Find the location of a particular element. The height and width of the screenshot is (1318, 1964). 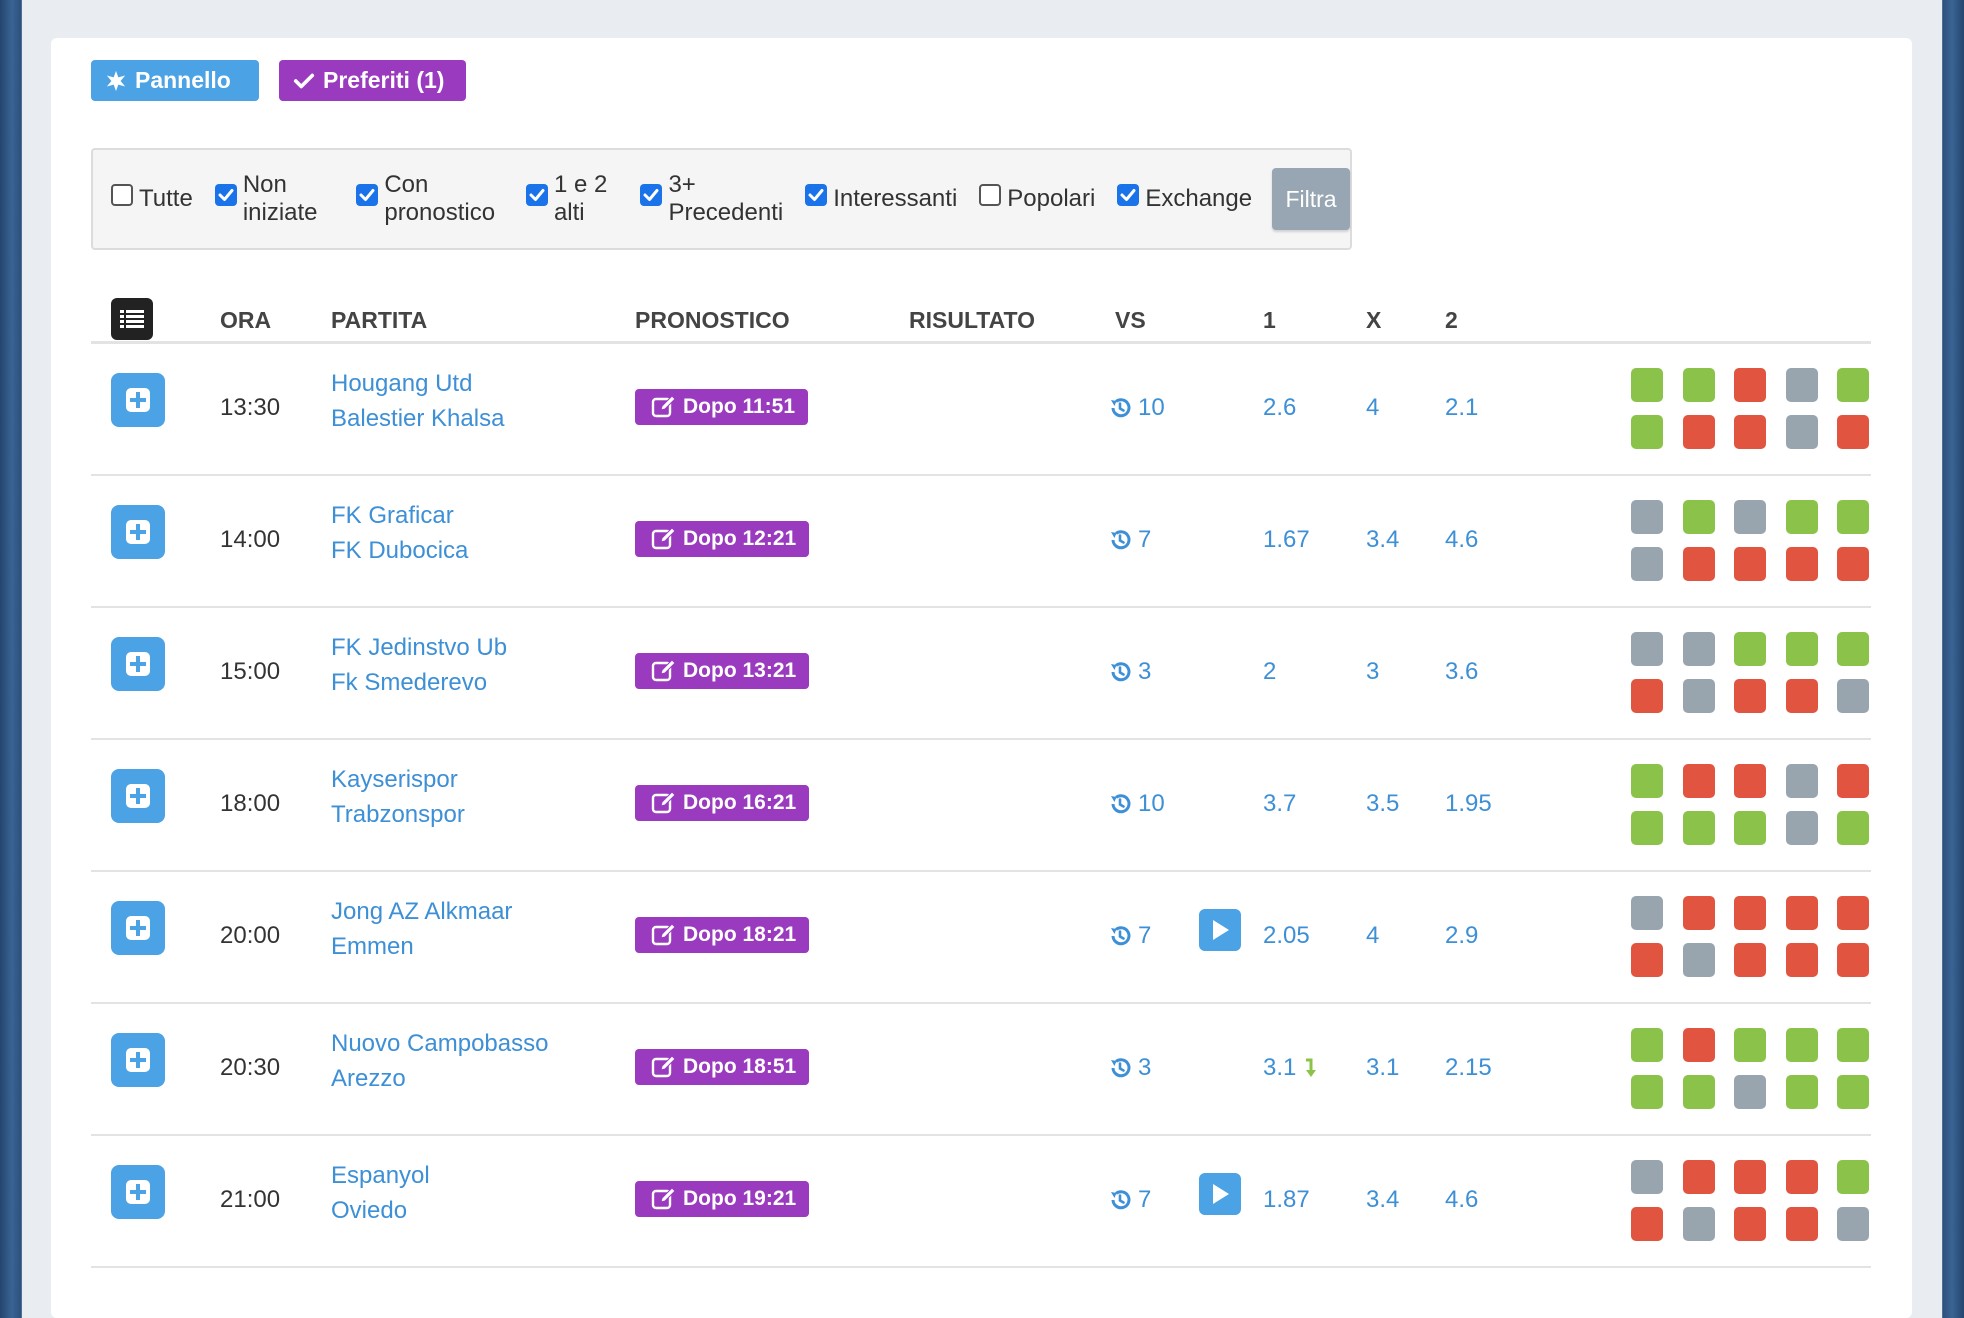

odds-1: 3.1 is located at coordinates (1290, 1068).